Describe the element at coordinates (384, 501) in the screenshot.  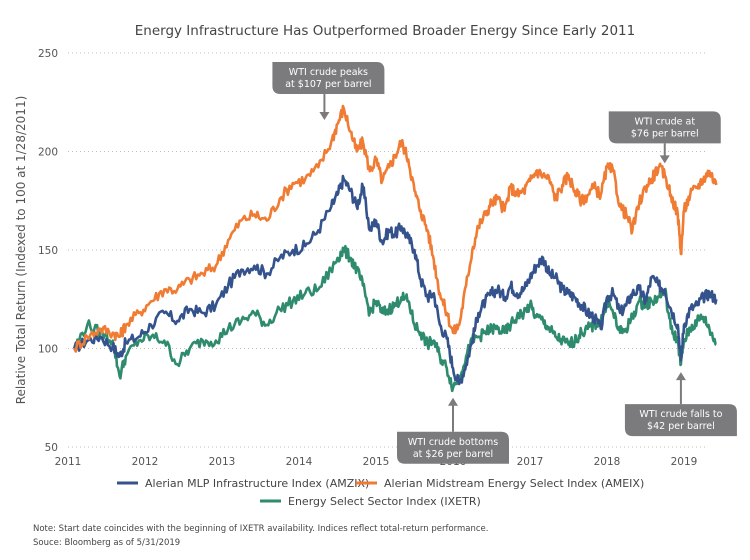
I see `legend-label-ixetr: Energy Select Sector Index (IXETR)` at that location.